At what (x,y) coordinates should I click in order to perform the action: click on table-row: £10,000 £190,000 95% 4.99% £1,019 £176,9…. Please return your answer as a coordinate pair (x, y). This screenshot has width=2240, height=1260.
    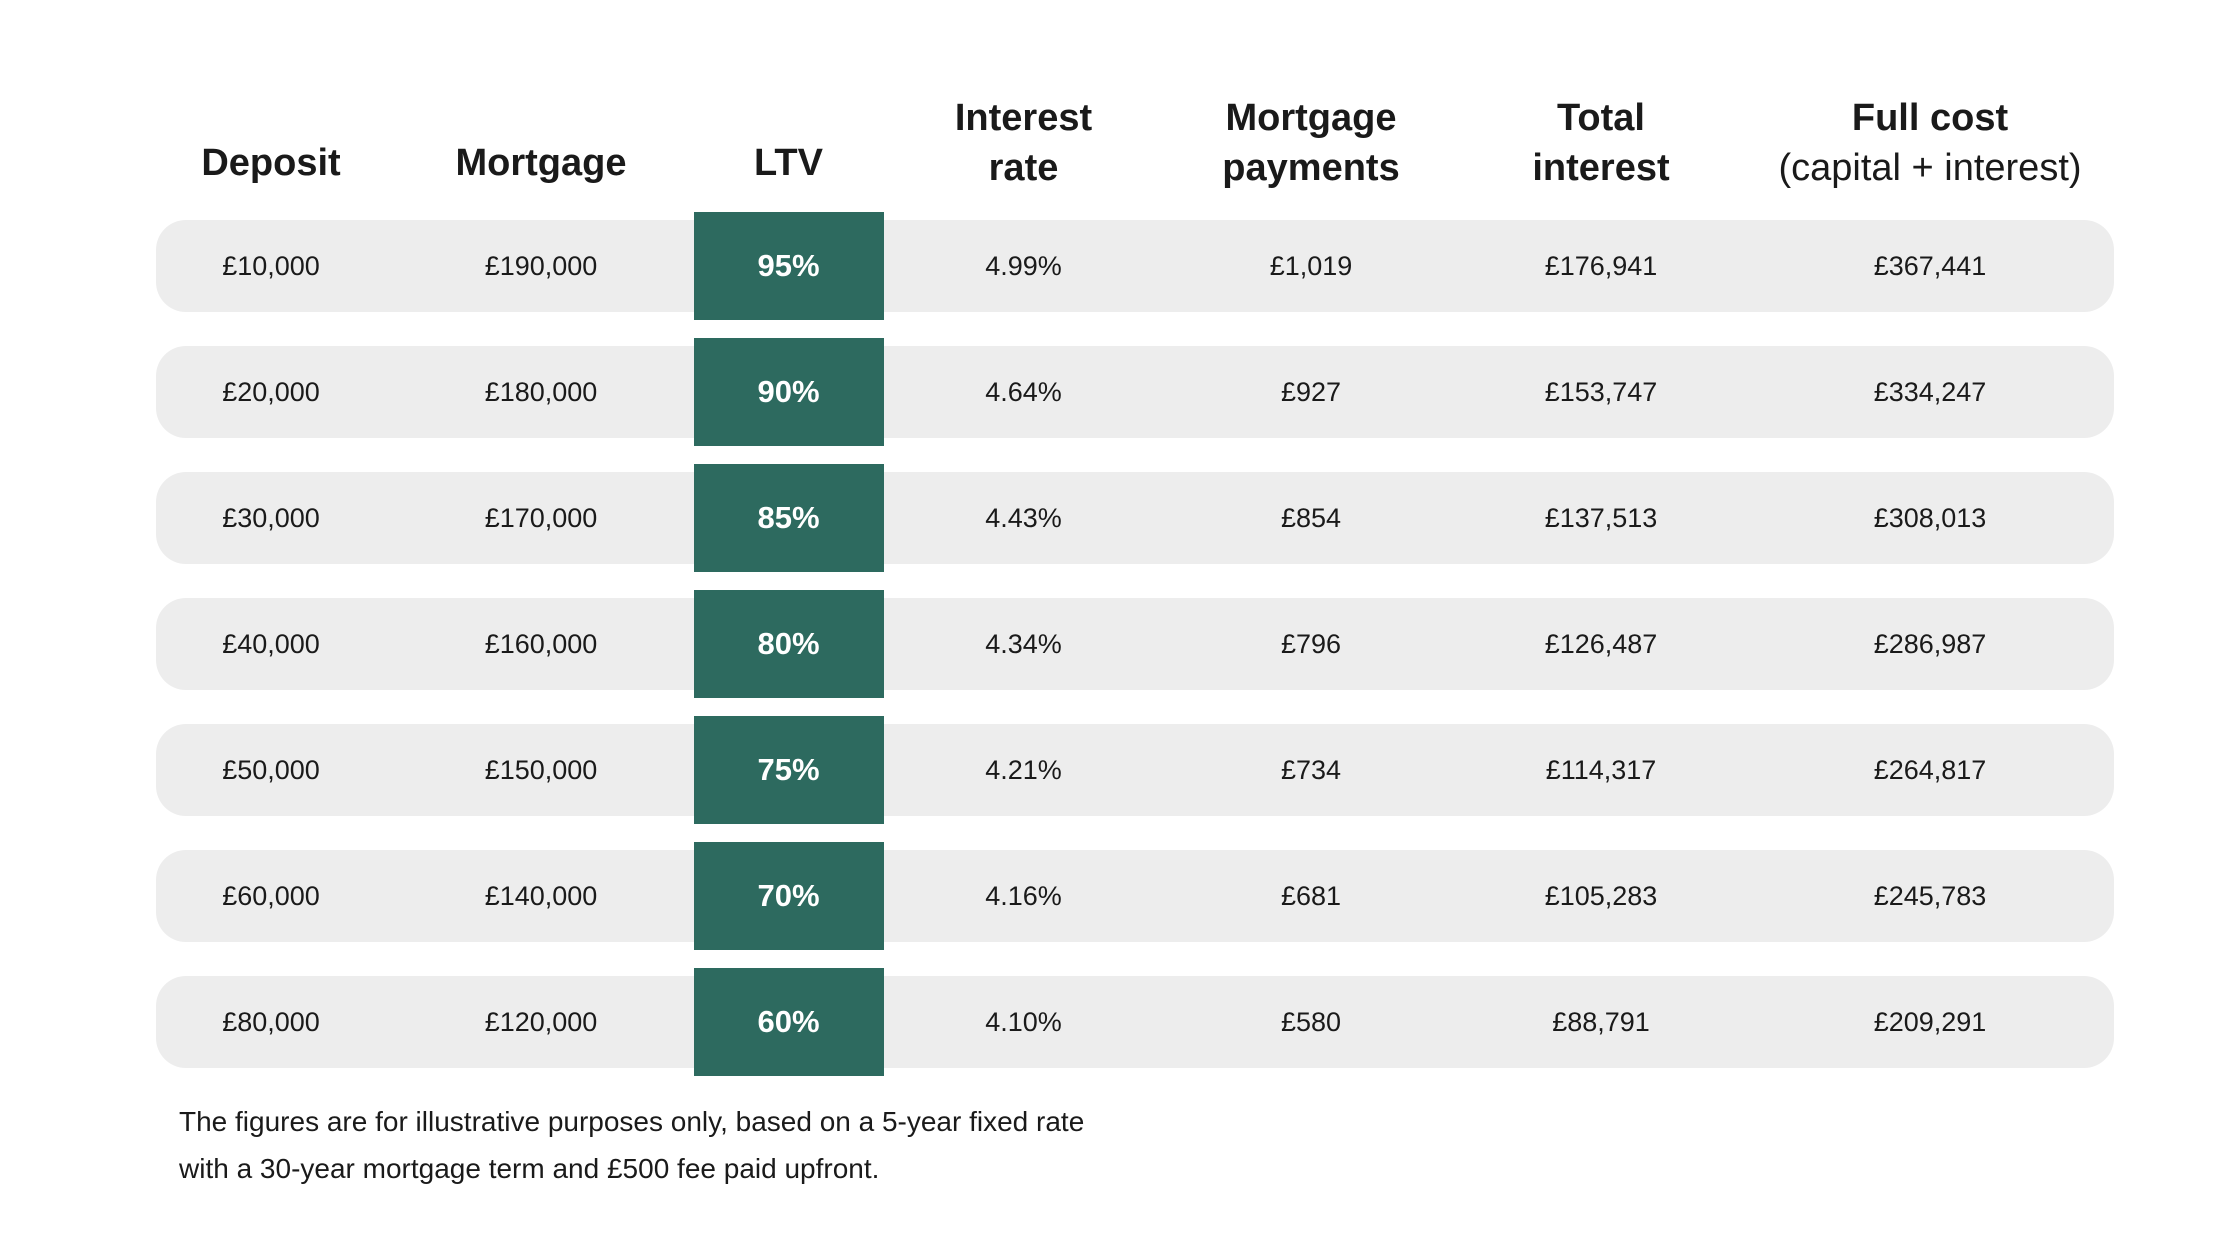
    Looking at the image, I should click on (1135, 266).